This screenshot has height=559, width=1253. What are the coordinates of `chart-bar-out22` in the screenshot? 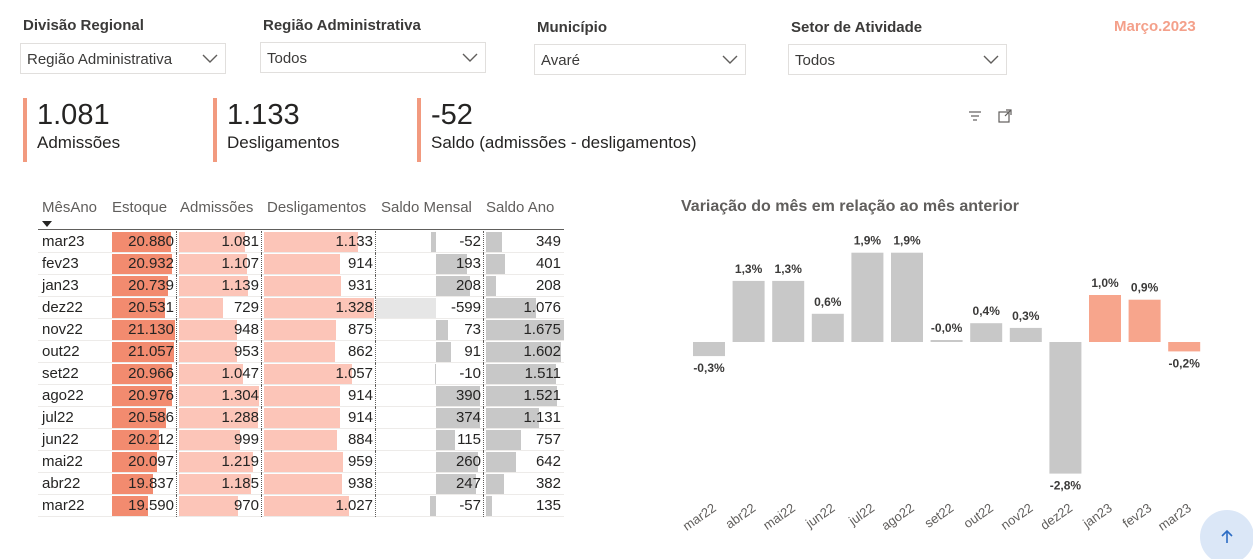 It's located at (986, 332).